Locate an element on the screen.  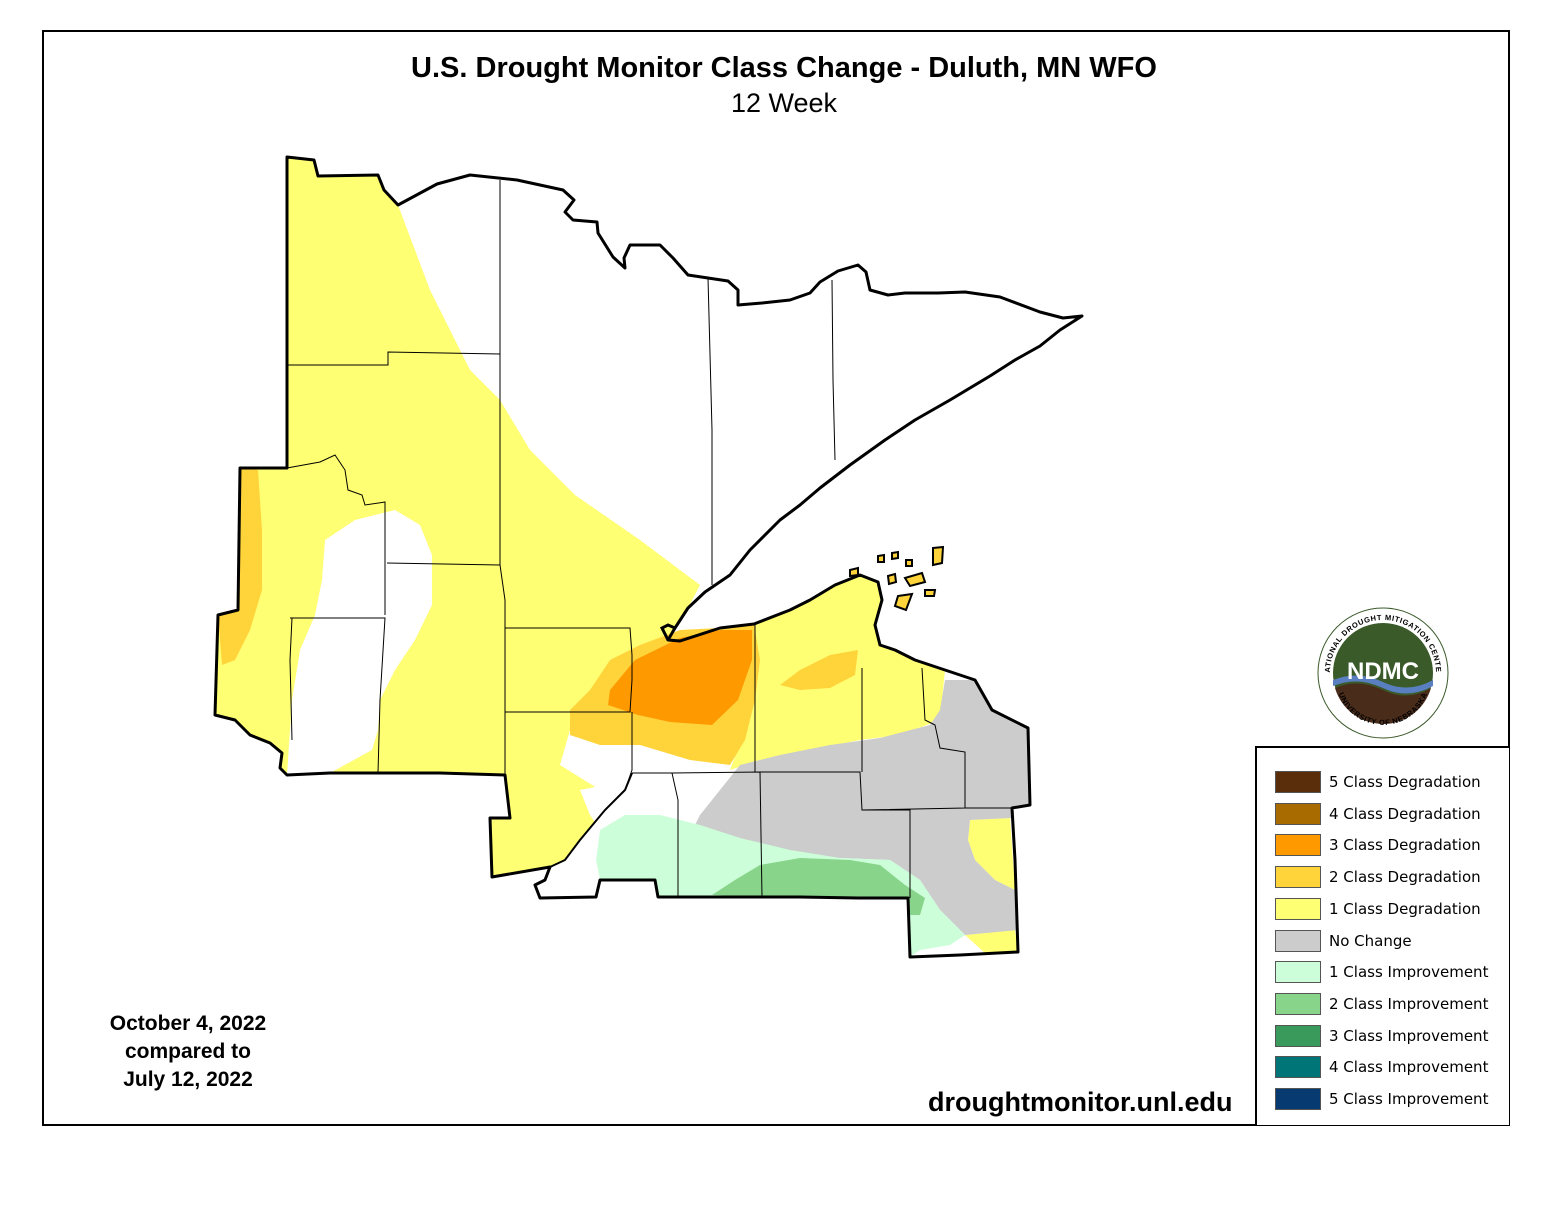
degradation-1-southeast is located at coordinates (991, 941).